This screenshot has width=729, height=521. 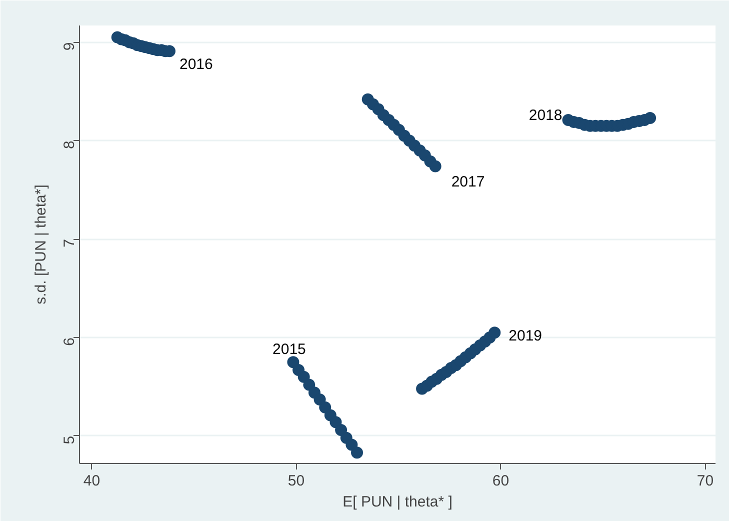 What do you see at coordinates (69, 144) in the screenshot?
I see `y-tick-label: 8` at bounding box center [69, 144].